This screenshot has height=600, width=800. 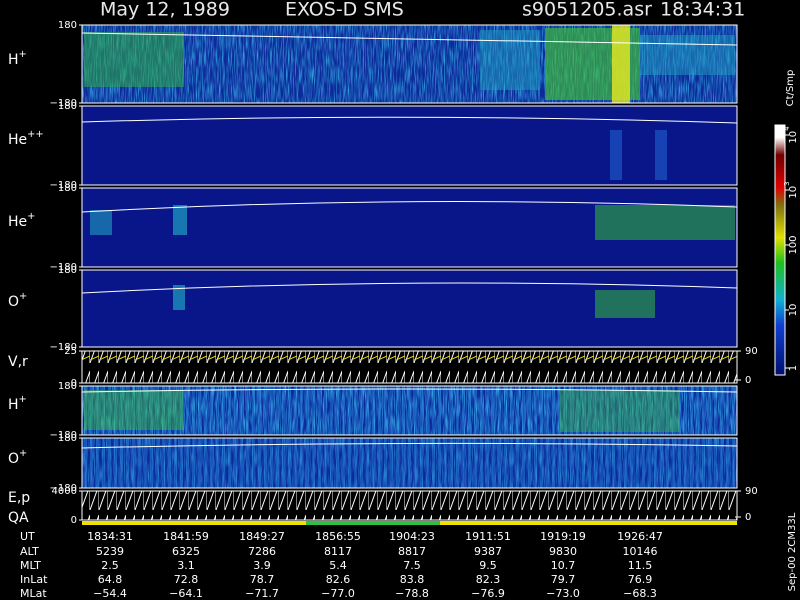 I want to click on footer-value: 10.7, so click(x=563, y=565).